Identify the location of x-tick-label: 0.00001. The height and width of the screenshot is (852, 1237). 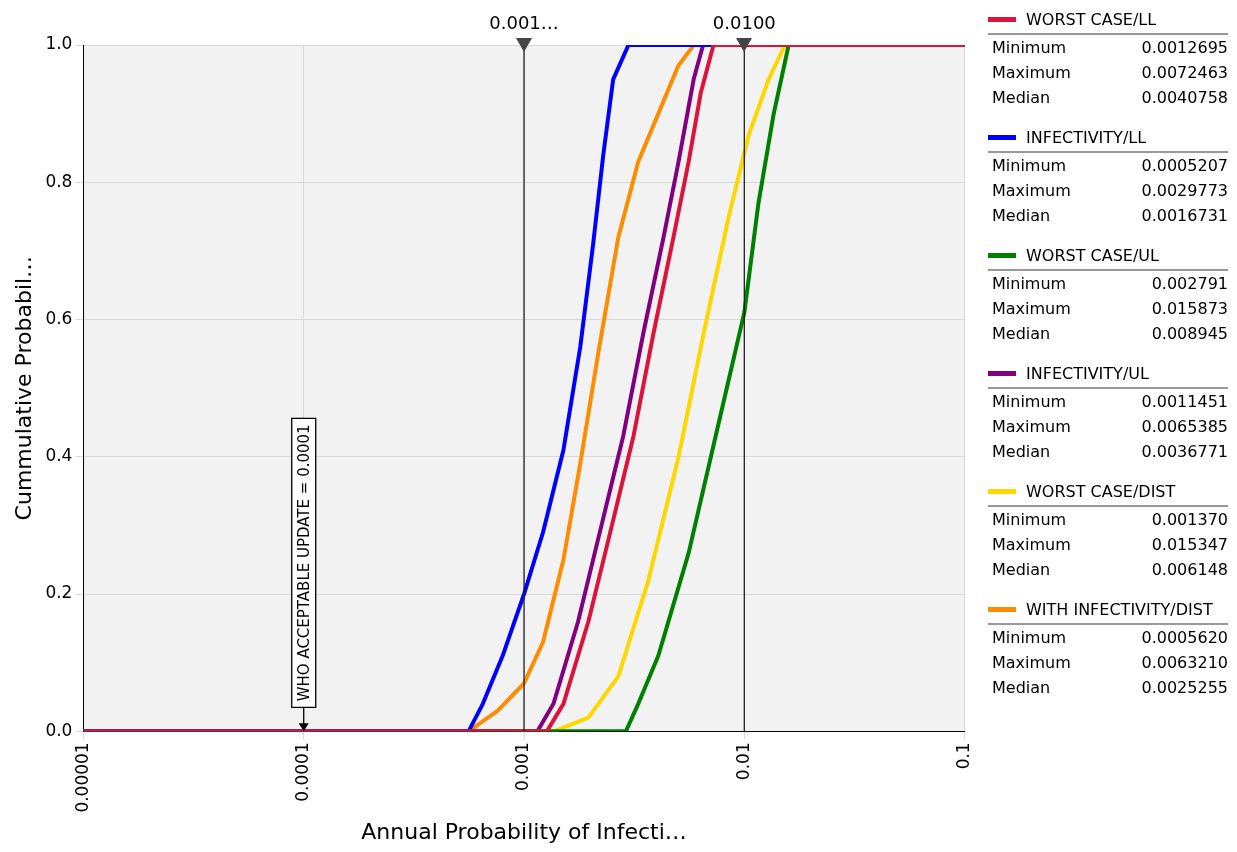
(81, 777).